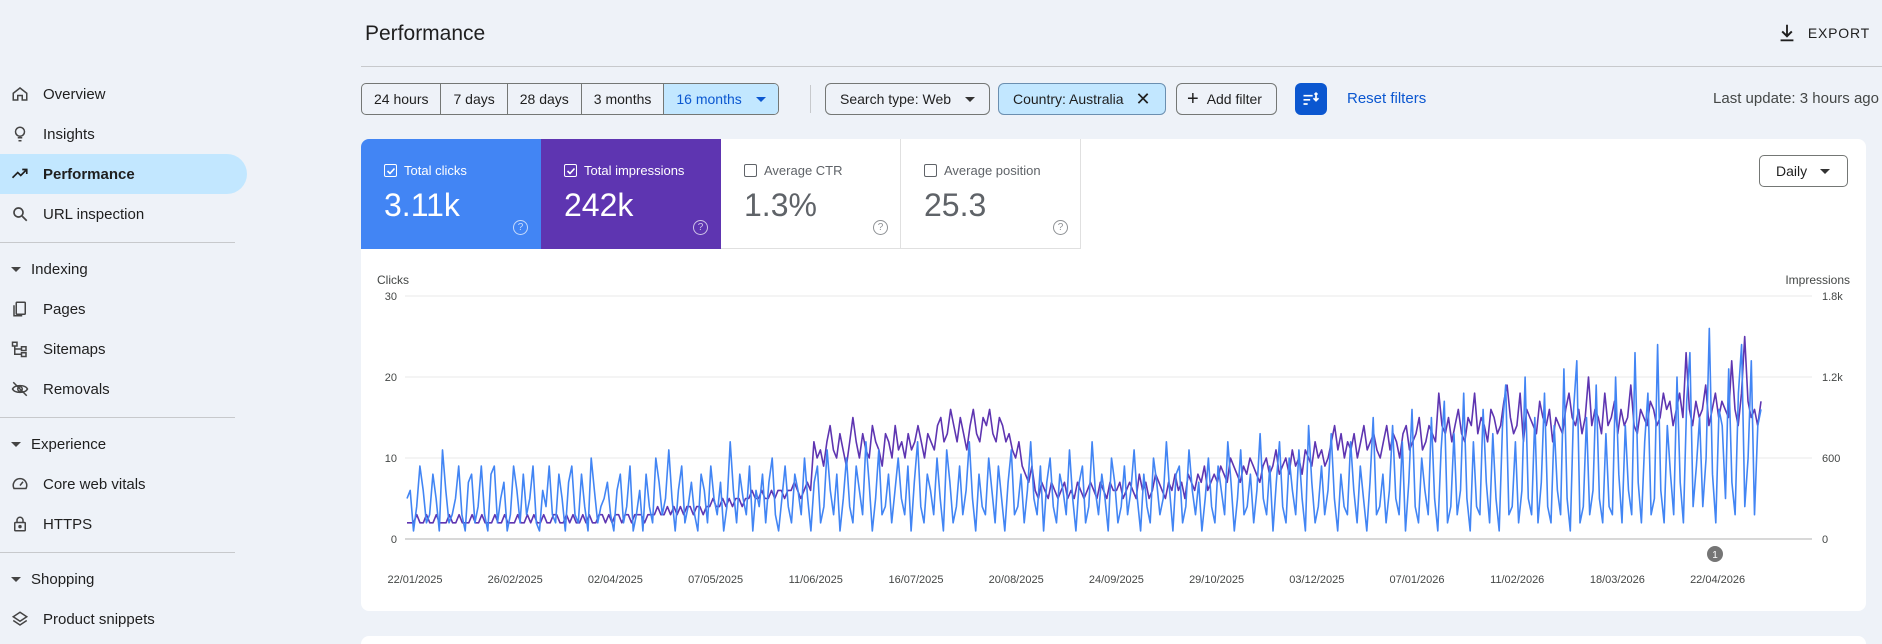  Describe the element at coordinates (20, 484) in the screenshot. I see `gauge-icon` at that location.